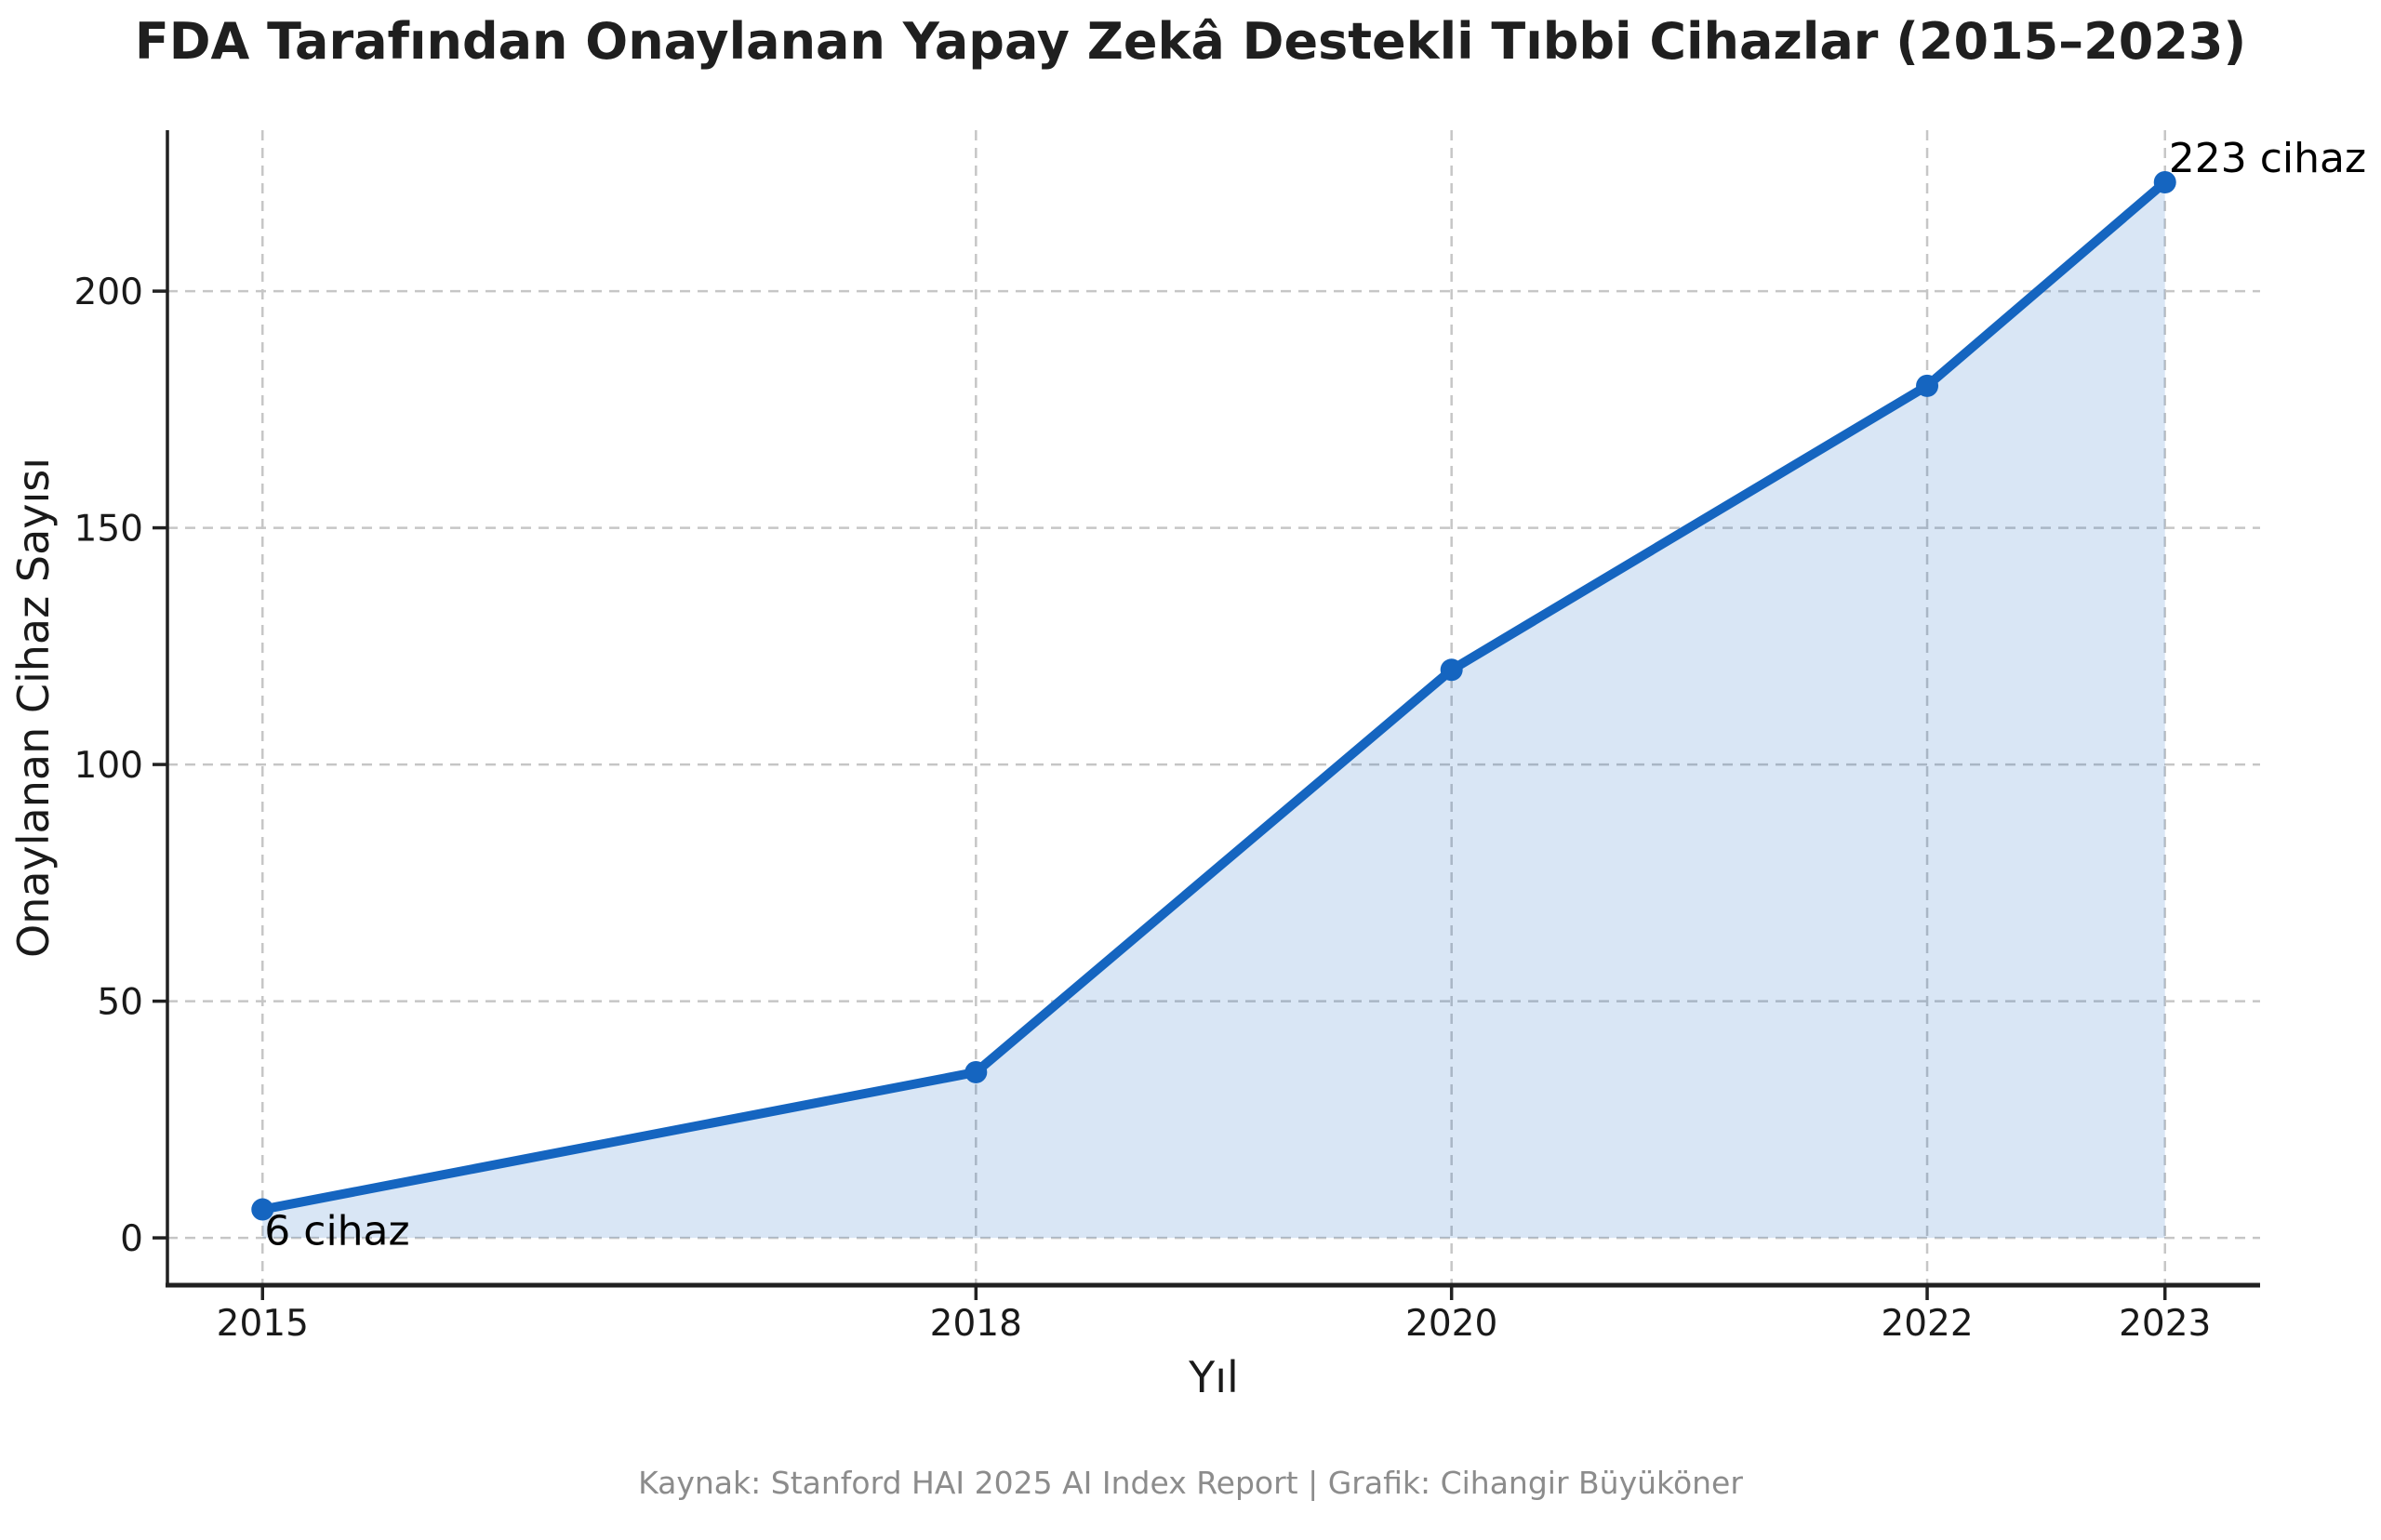 The height and width of the screenshot is (1540, 2381). I want to click on y-axis-label: Onaylanan Cihaz Sayısı, so click(33, 708).